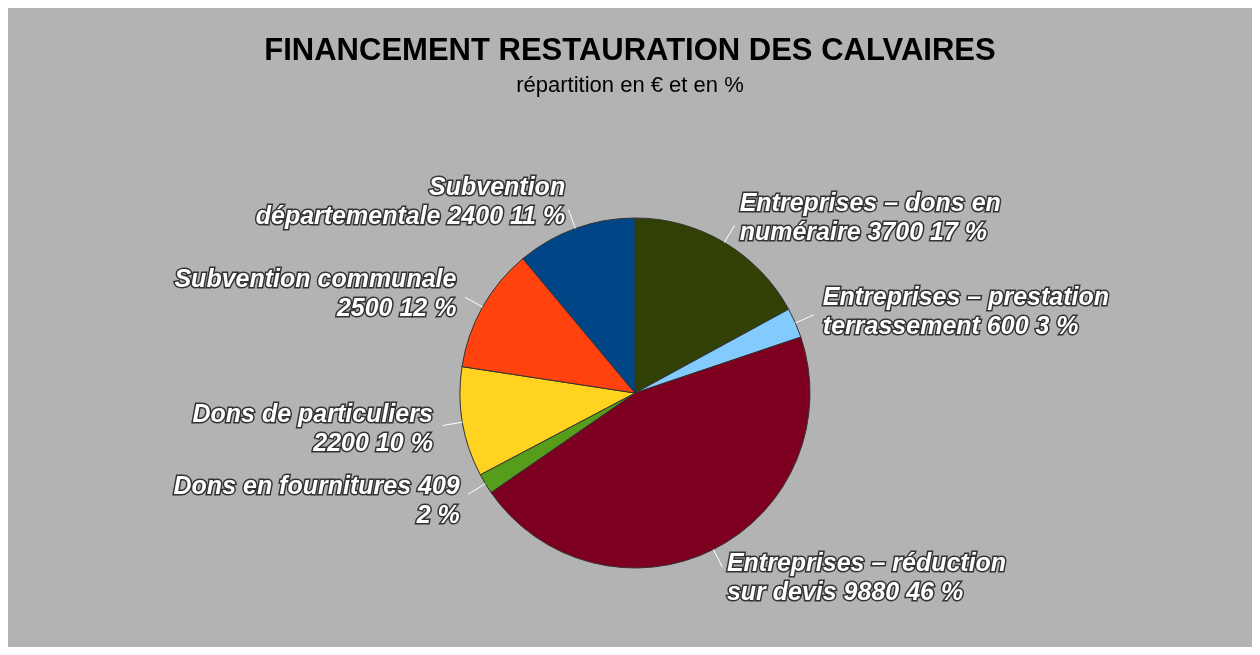  What do you see at coordinates (315, 277) in the screenshot?
I see `slice-label: Subvention communale` at bounding box center [315, 277].